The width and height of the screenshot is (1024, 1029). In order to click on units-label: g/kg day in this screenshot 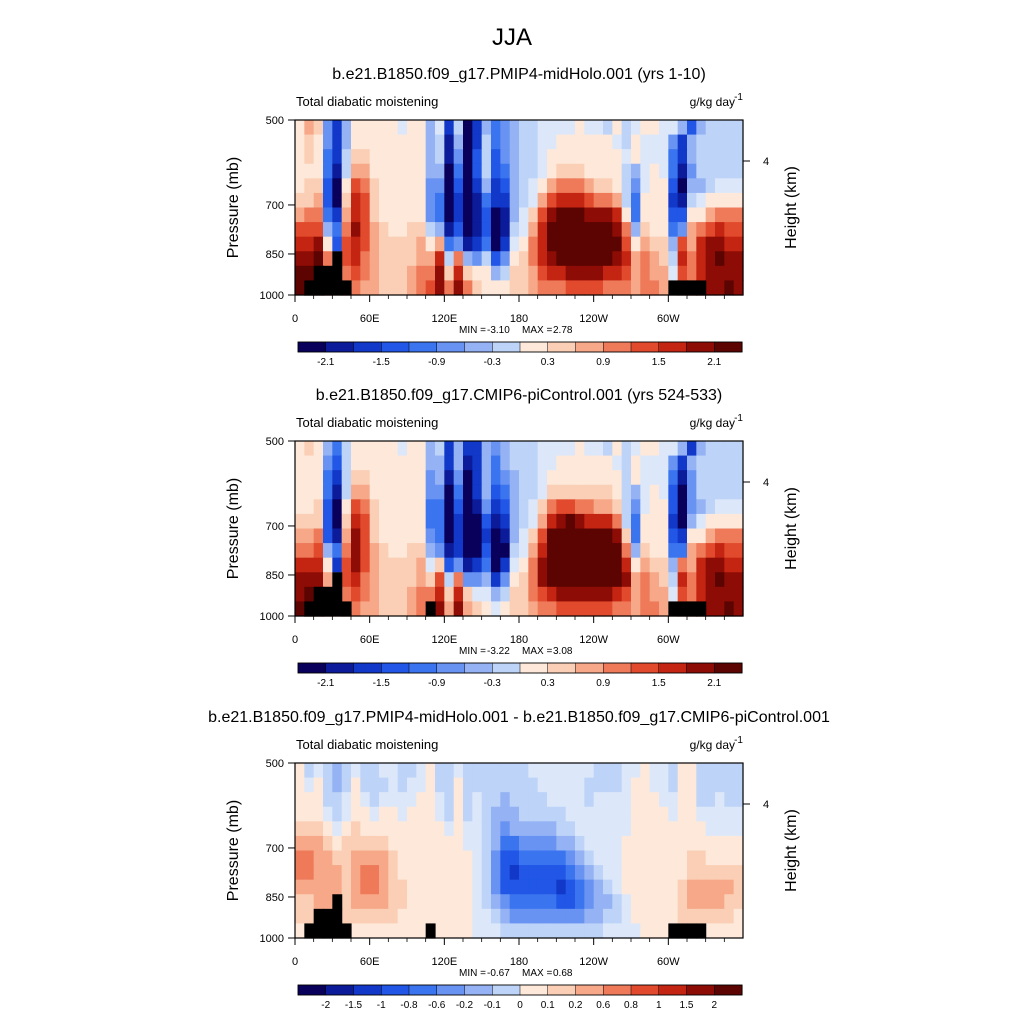, I will do `click(712, 102)`.